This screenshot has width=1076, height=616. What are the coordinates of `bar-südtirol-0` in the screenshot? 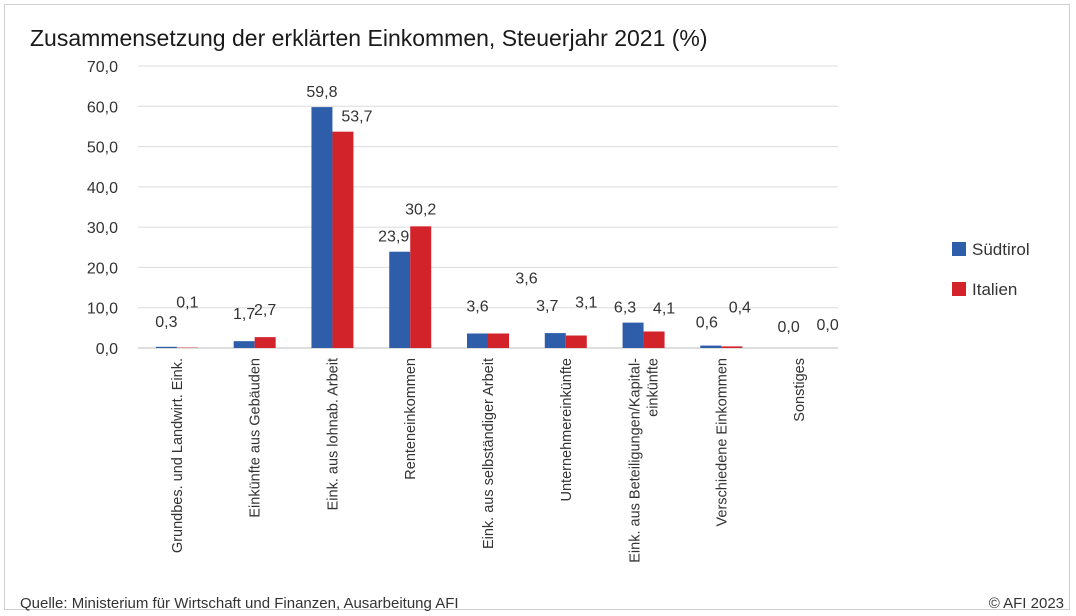 It's located at (166, 347).